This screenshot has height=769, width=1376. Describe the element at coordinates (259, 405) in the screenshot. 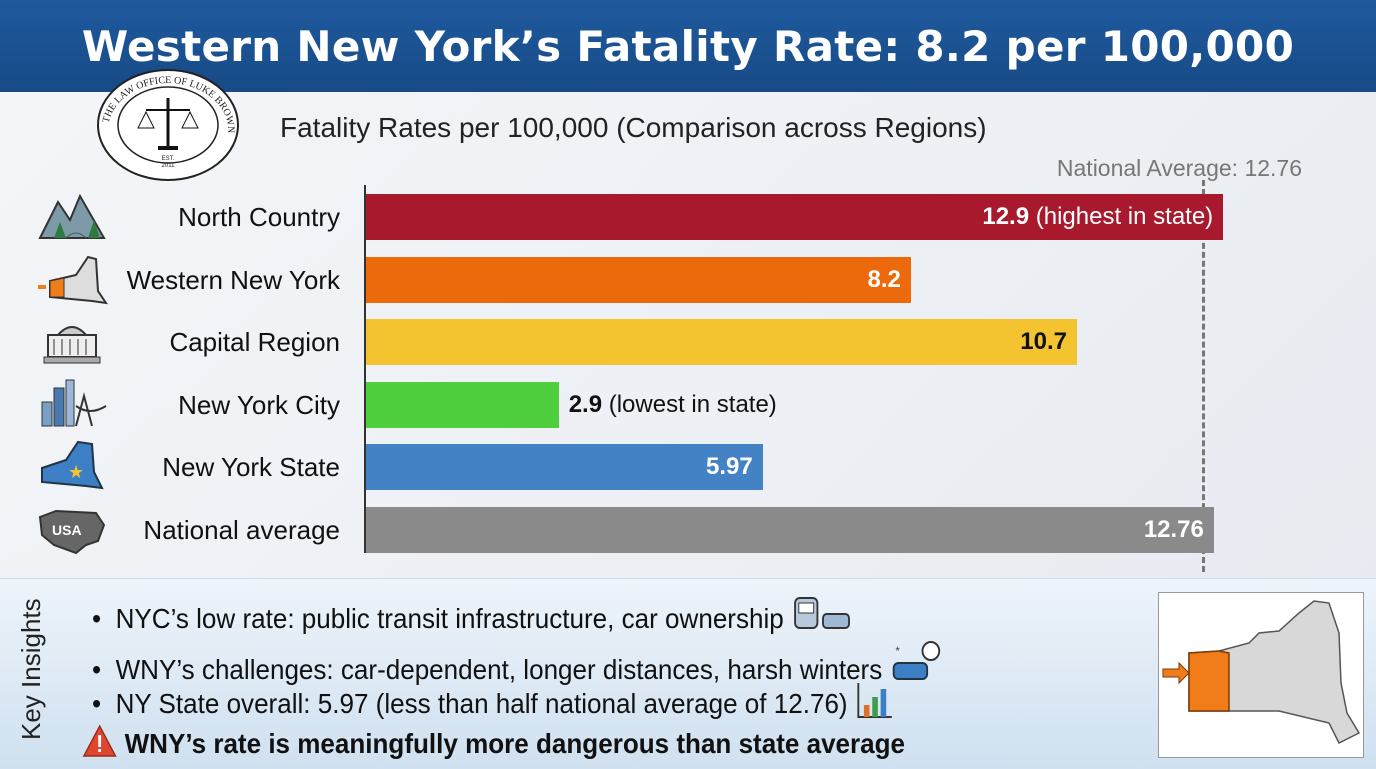

I see `category-label: New York City` at that location.